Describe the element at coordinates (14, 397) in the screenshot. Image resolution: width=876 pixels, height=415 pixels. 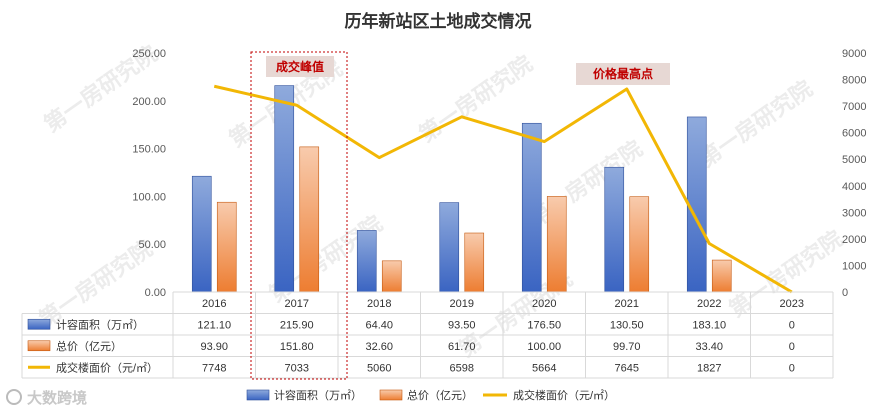
I see `logo-icon` at that location.